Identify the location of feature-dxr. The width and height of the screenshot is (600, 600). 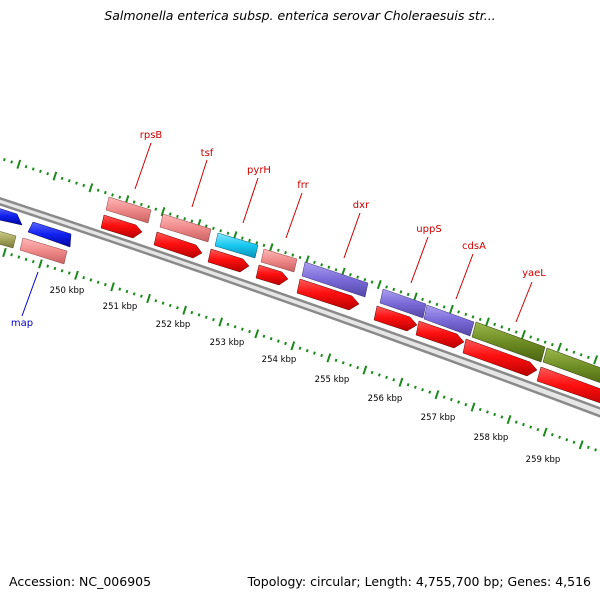
(335, 279).